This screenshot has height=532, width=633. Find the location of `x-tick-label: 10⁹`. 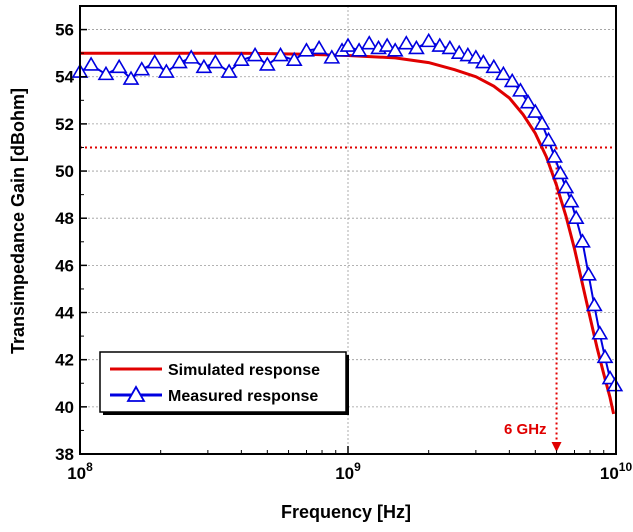

x-tick-label: 10⁹ is located at coordinates (348, 471).